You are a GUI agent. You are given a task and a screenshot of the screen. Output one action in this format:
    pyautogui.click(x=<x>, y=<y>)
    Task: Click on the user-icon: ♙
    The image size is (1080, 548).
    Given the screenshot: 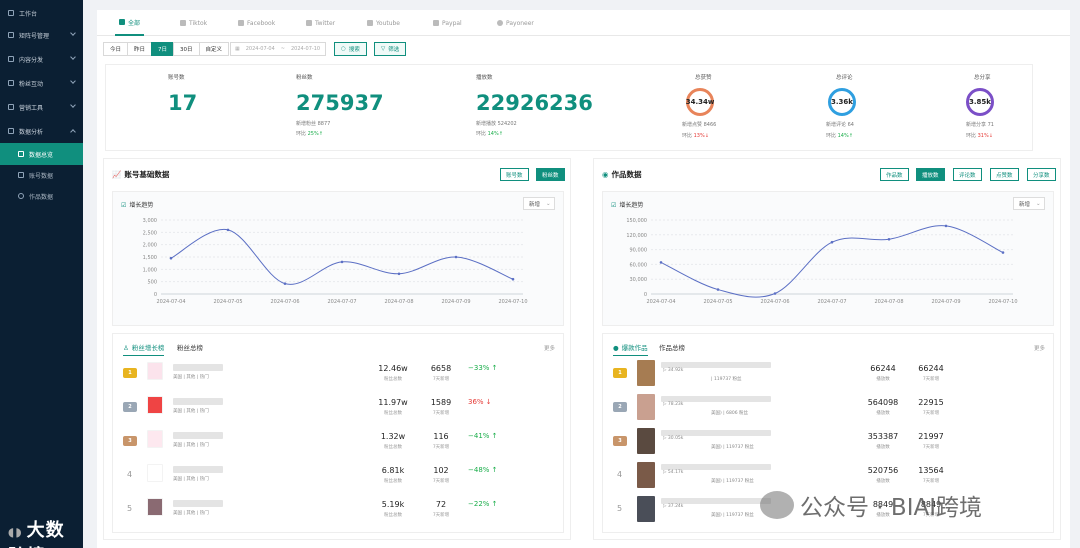 What is the action you would take?
    pyautogui.click(x=126, y=348)
    